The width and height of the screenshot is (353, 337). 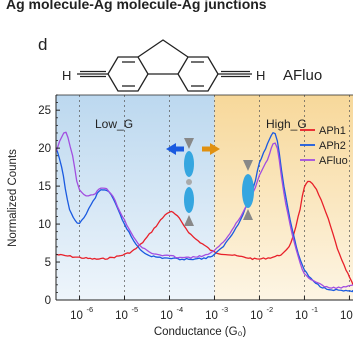 I want to click on molecule-blob-right, so click(x=248, y=191).